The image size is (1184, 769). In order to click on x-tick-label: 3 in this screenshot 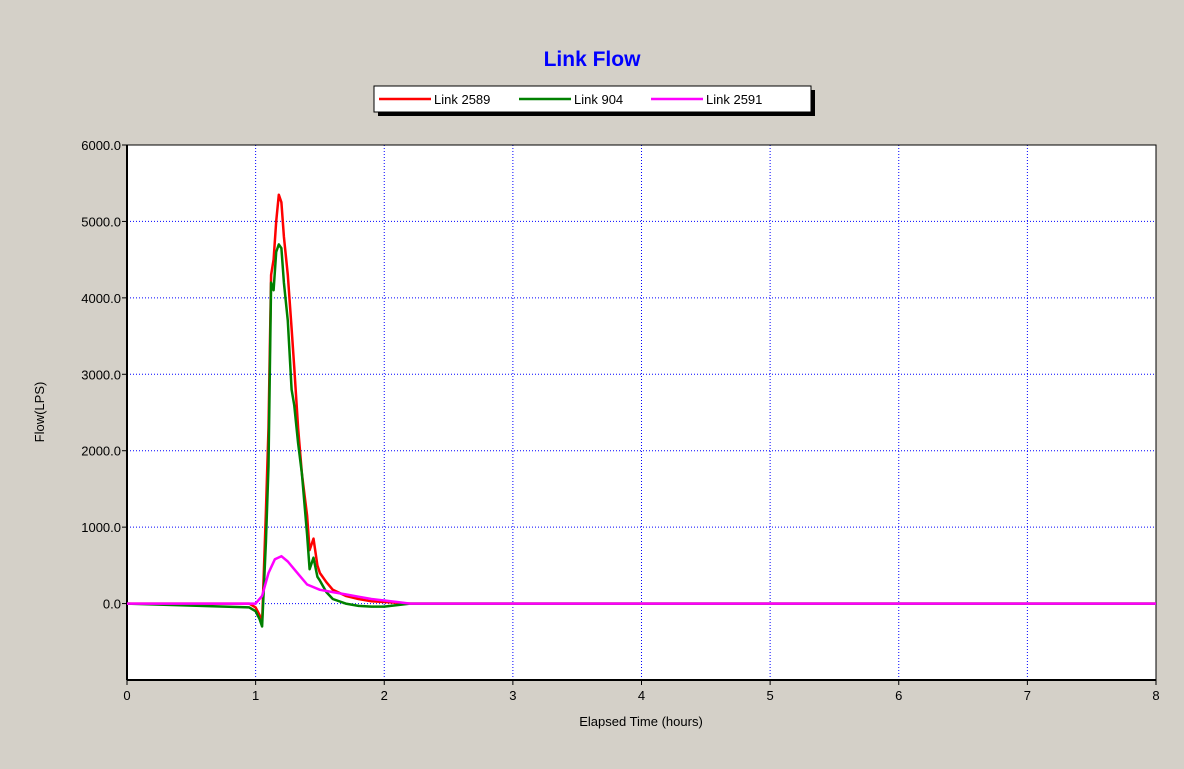, I will do `click(512, 695)`.